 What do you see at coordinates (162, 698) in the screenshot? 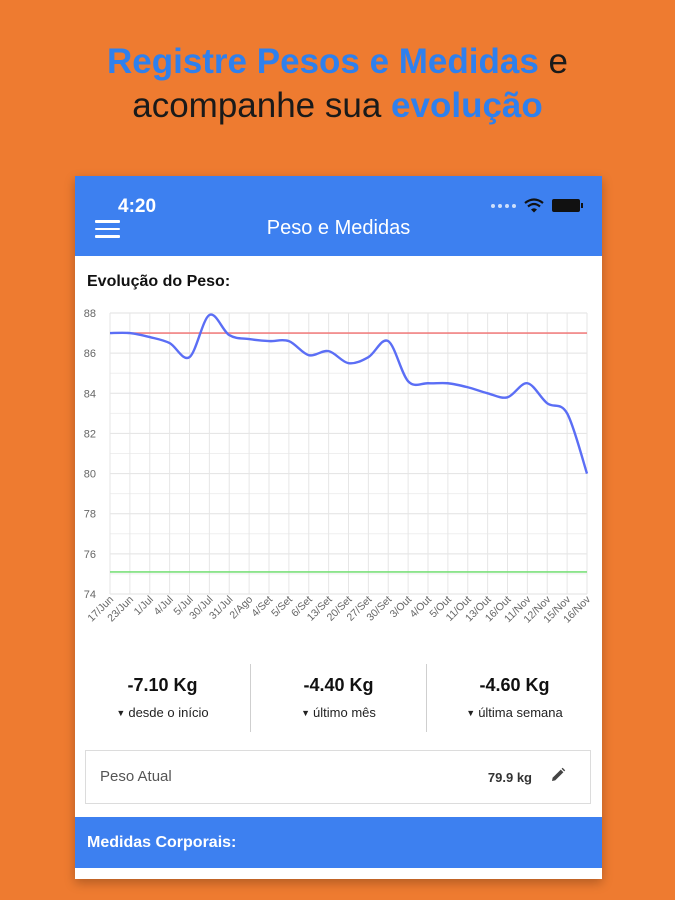
I see `stat-since-start: -7.10 Kg ▼ desde o início` at bounding box center [162, 698].